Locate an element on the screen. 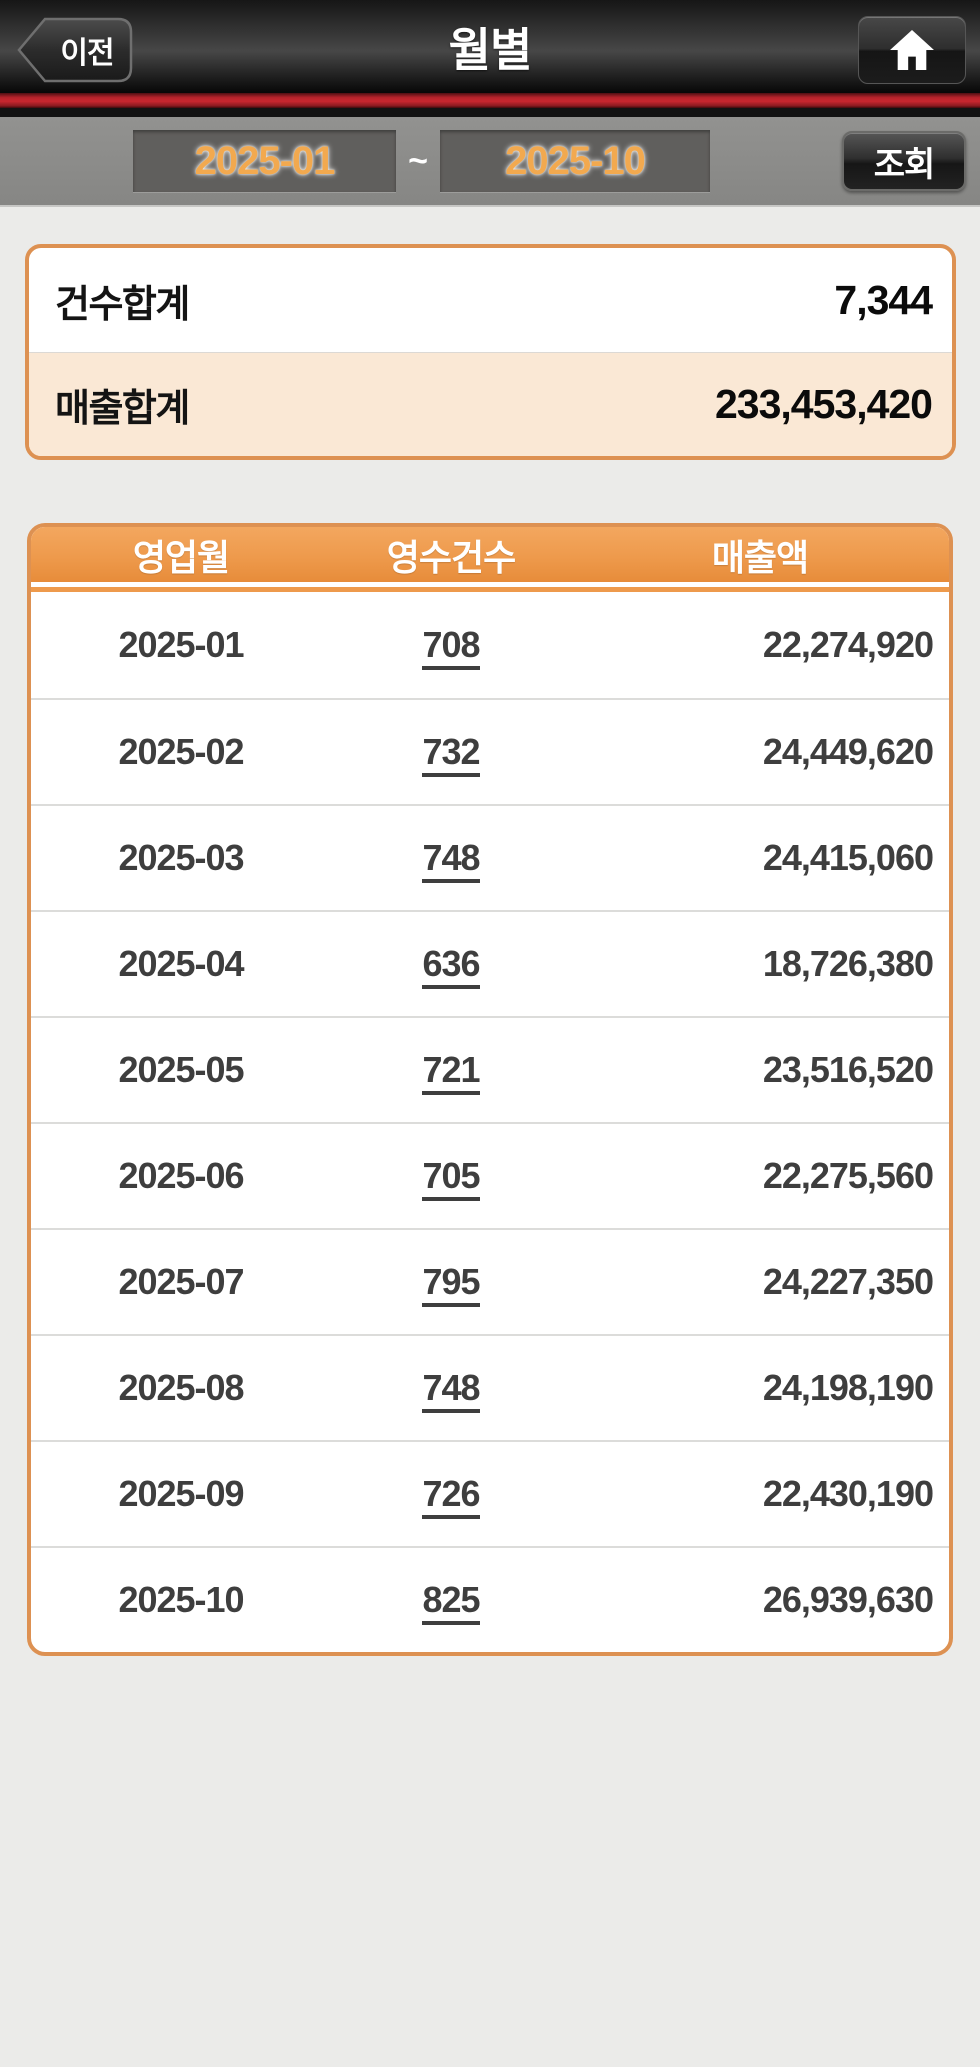 This screenshot has width=980, height=2067. summary-label: 건수합계 is located at coordinates (122, 304).